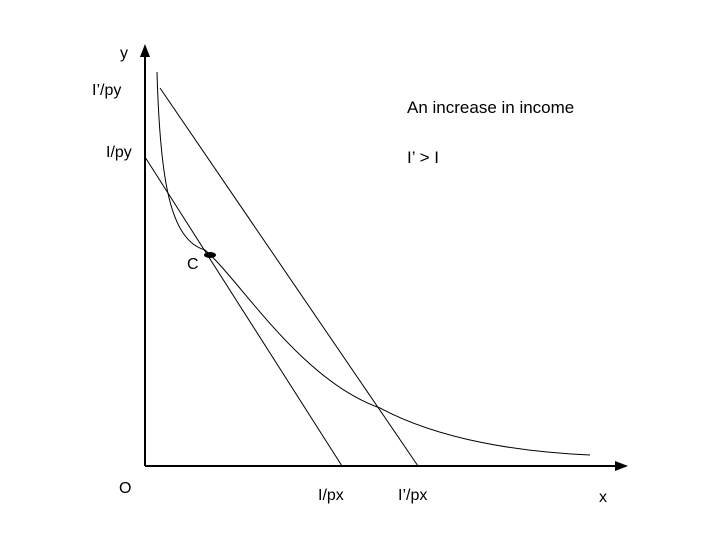  Describe the element at coordinates (423, 157) in the screenshot. I see `annotation-condition: I’ > I` at that location.